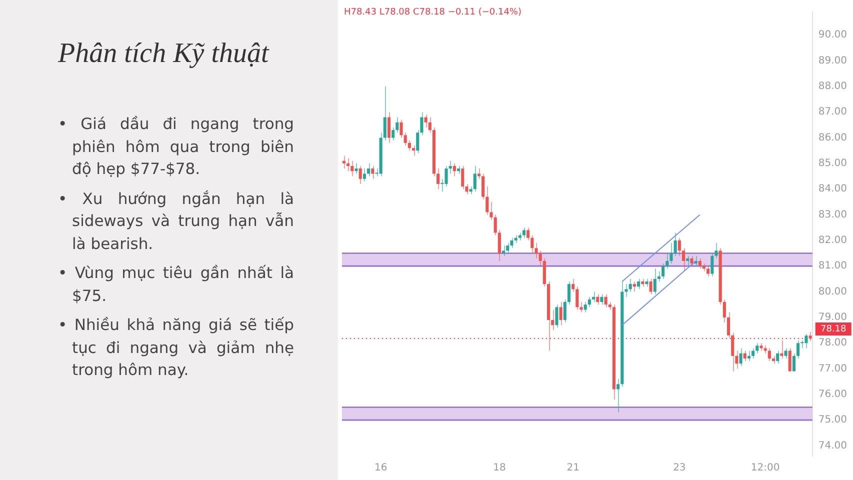 The image size is (853, 480). Describe the element at coordinates (833, 292) in the screenshot. I see `y-tick-label: 80.00` at that location.